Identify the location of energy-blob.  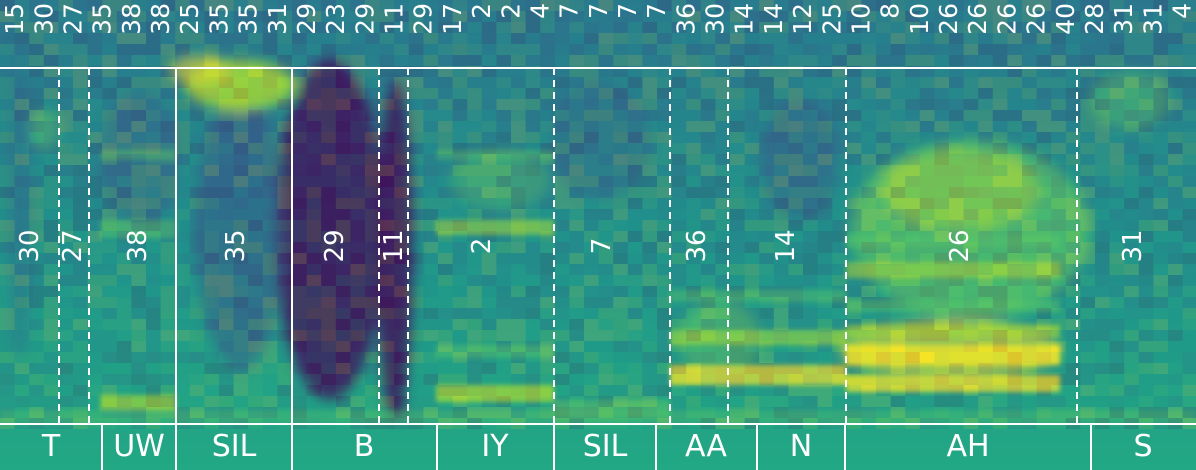
(330, 230).